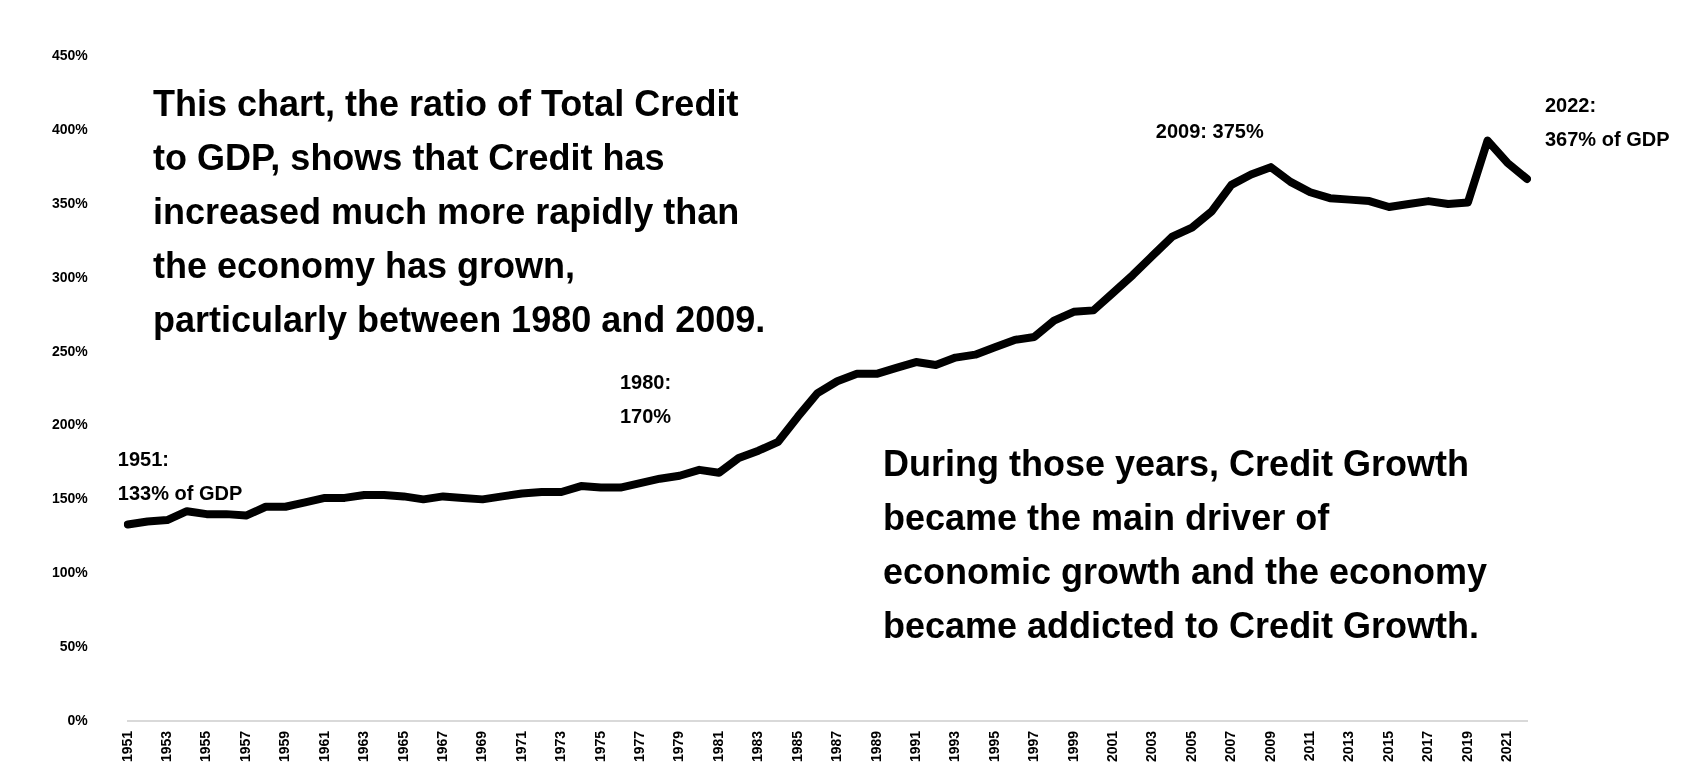 This screenshot has height=780, width=1685. I want to click on x-tick-label: 1997, so click(1033, 746).